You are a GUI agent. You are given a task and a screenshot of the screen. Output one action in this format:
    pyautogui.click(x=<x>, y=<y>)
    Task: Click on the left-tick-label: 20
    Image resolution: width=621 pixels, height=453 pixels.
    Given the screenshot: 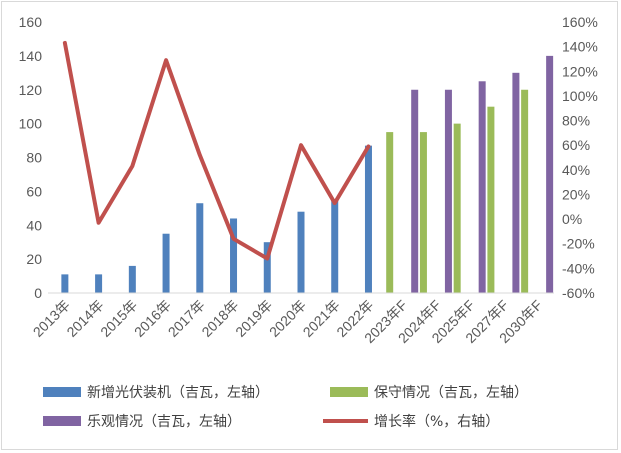 What is the action you would take?
    pyautogui.click(x=34, y=259)
    